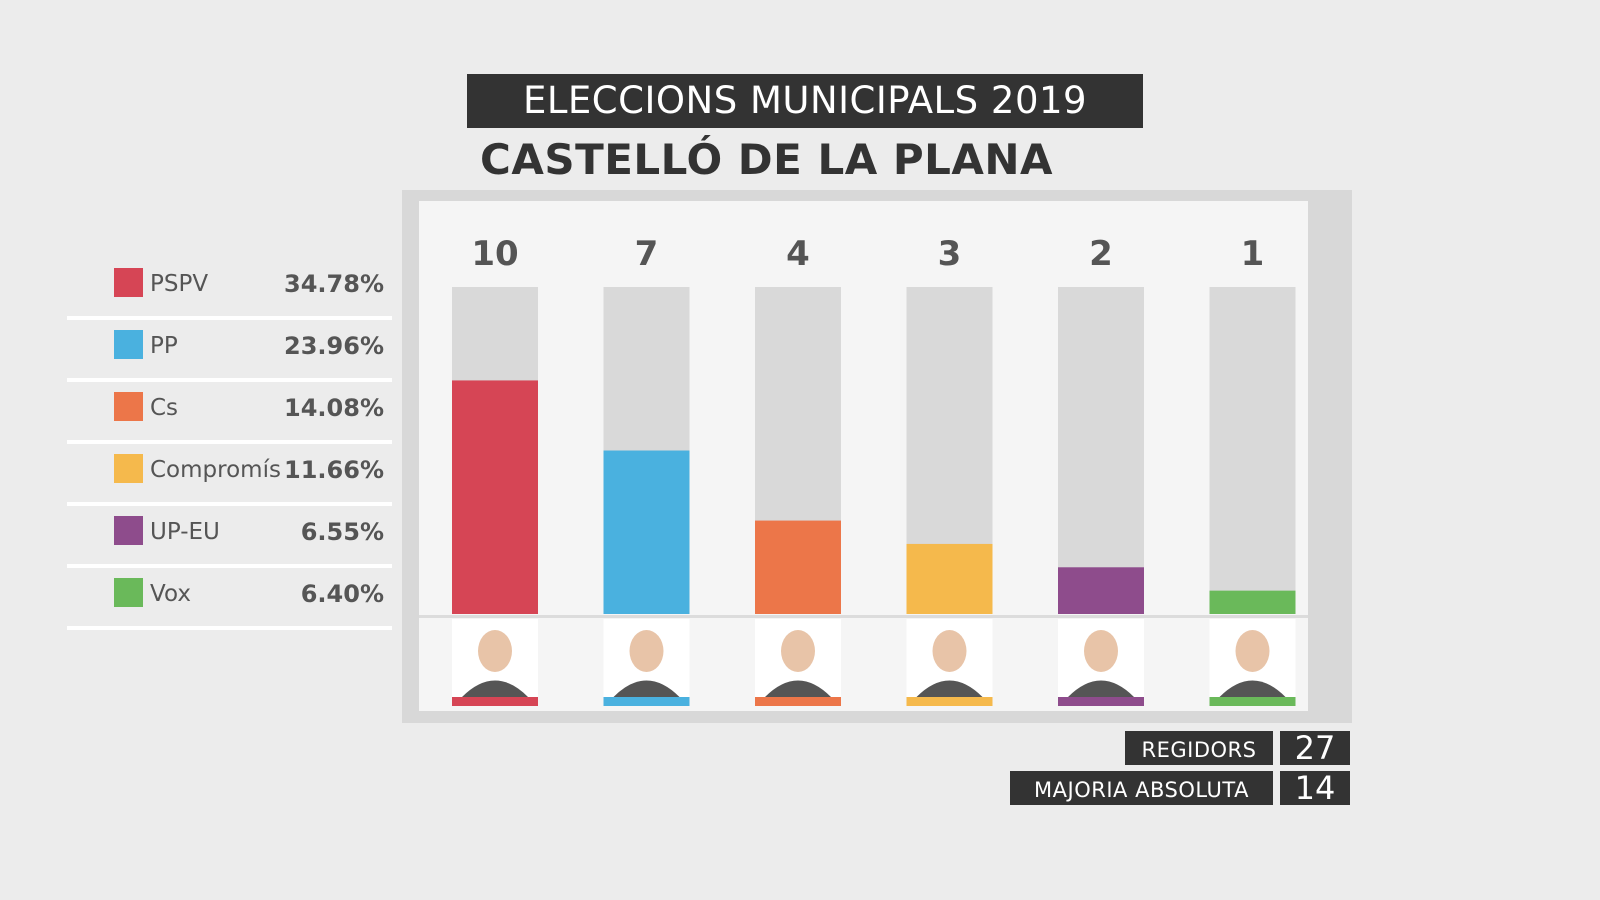  What do you see at coordinates (229, 413) in the screenshot?
I see `legend-item: Cs 14.08%` at bounding box center [229, 413].